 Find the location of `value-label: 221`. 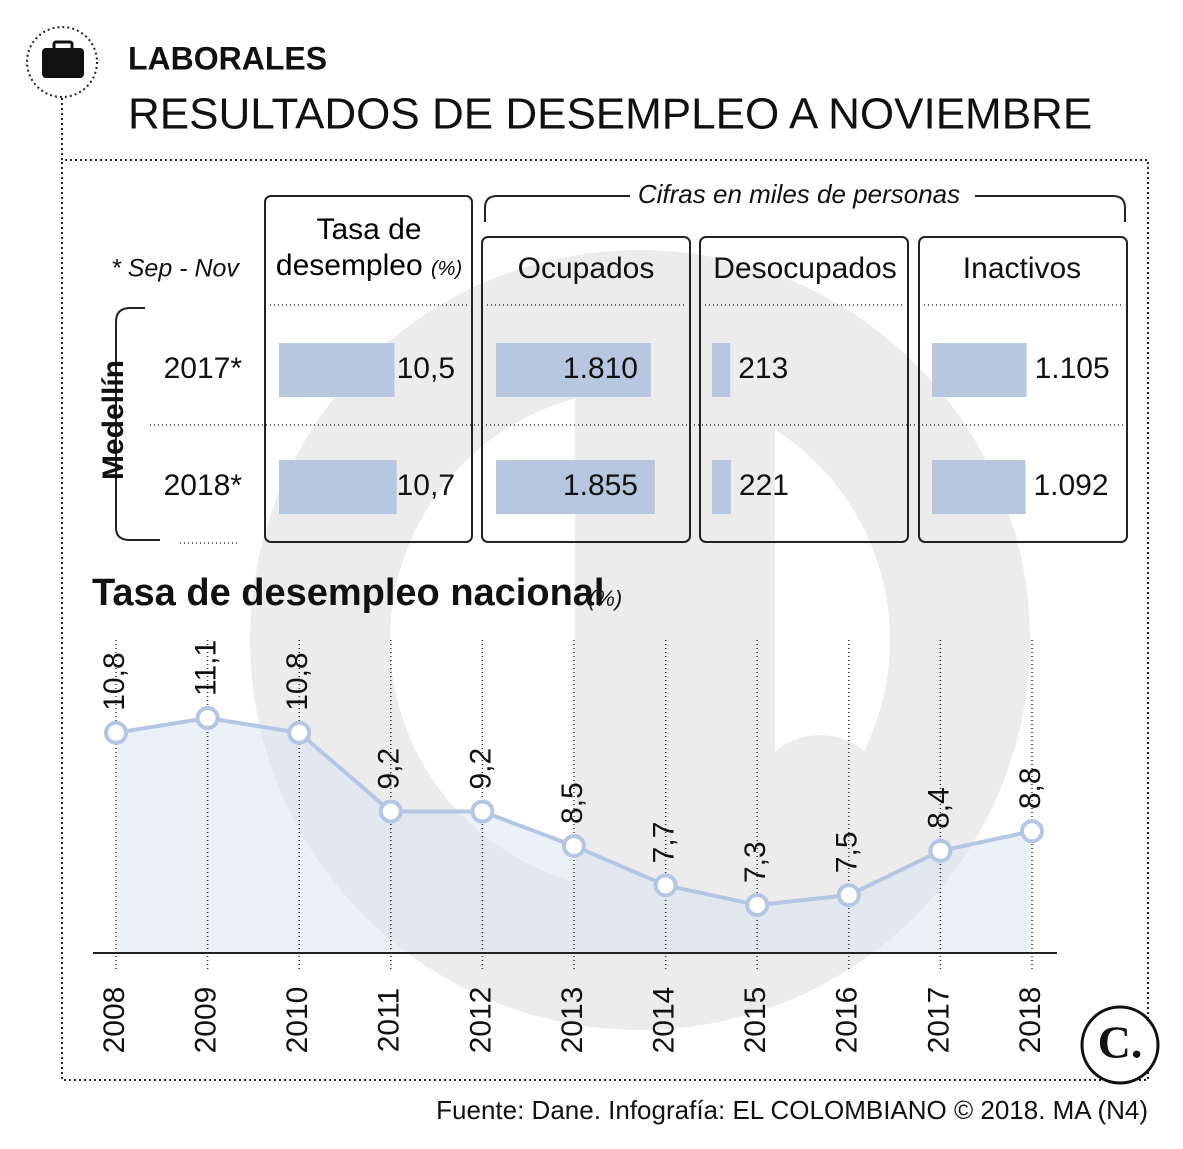

value-label: 221 is located at coordinates (764, 485).